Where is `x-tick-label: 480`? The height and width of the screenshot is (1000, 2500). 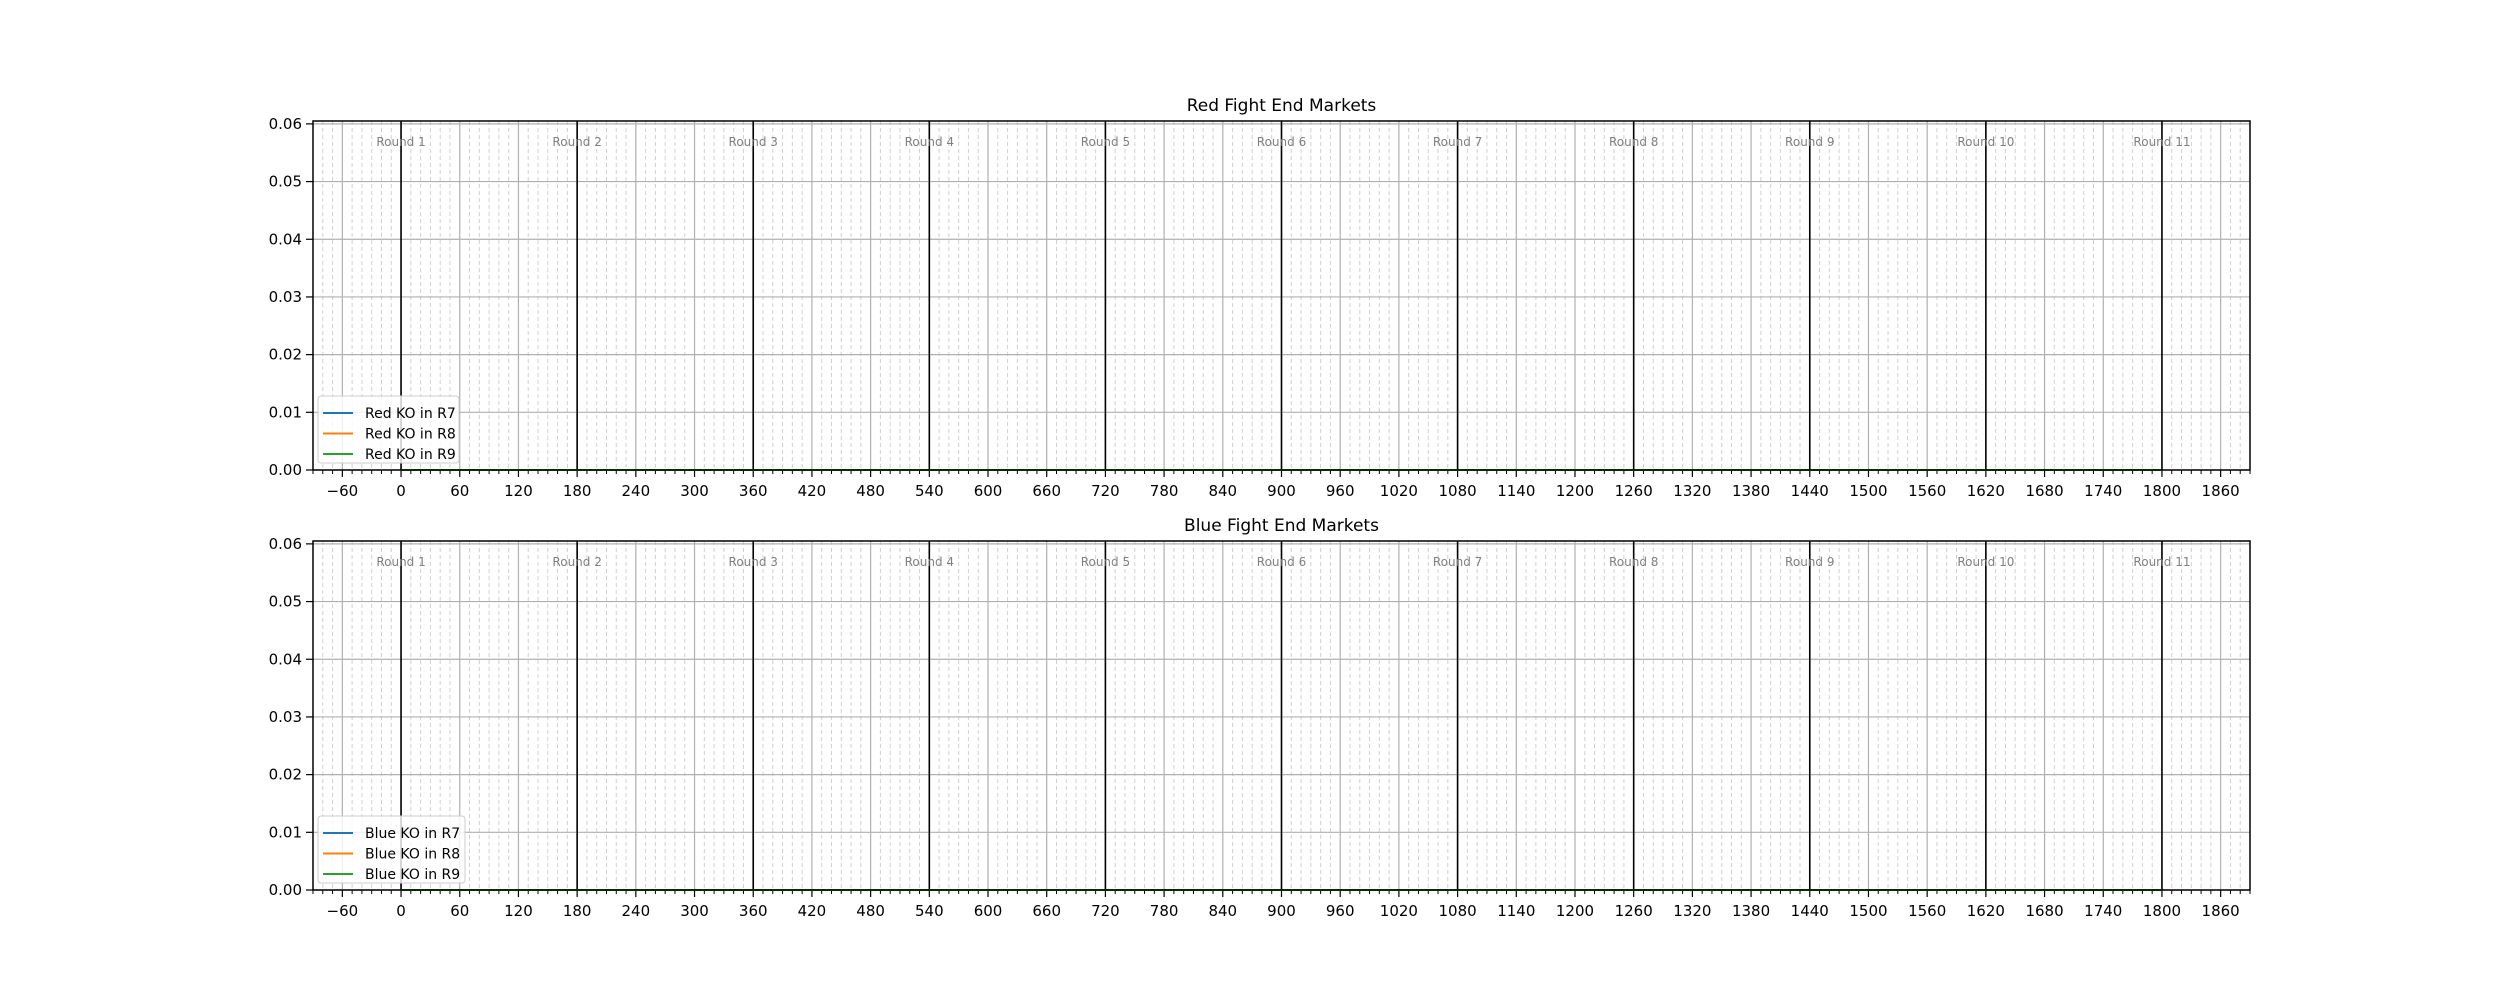
x-tick-label: 480 is located at coordinates (870, 491).